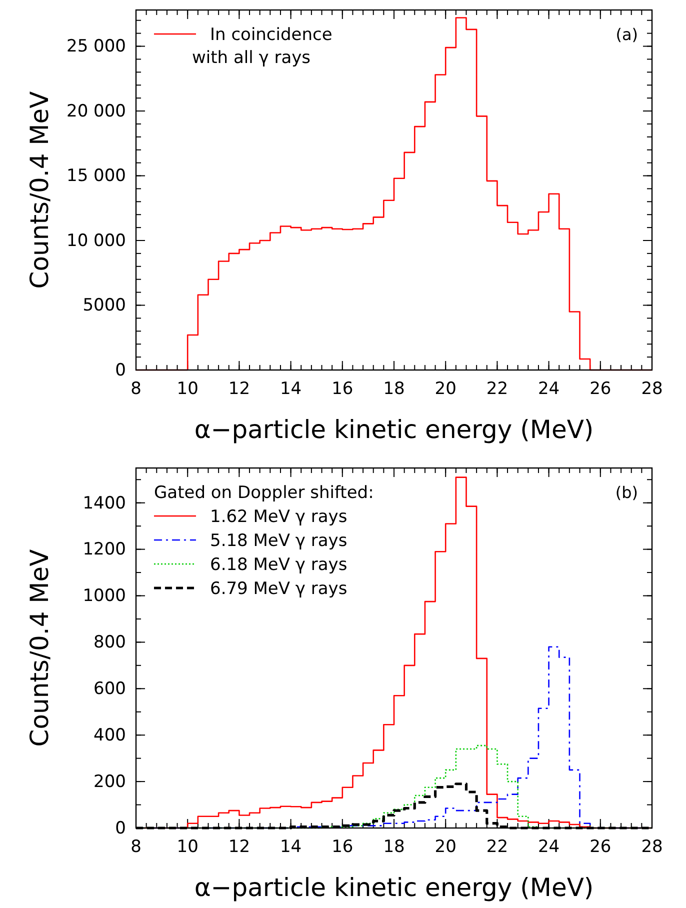  Describe the element at coordinates (96, 176) in the screenshot. I see `y-tick-label: 15 000` at that location.